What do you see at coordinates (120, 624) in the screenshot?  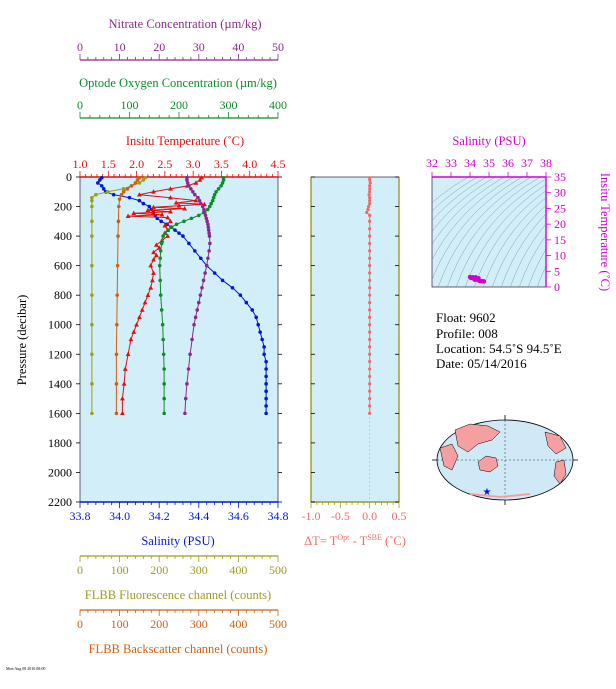 I see `backscatter-tick-label: 100` at bounding box center [120, 624].